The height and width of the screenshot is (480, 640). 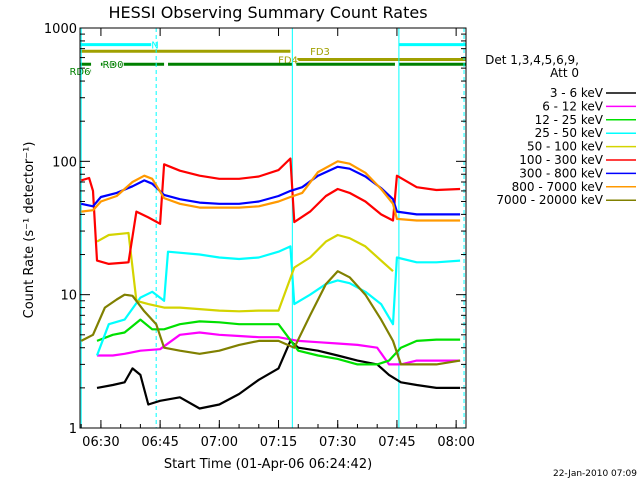 I want to click on state-bar-label-rd0: RD0, so click(x=112, y=65).